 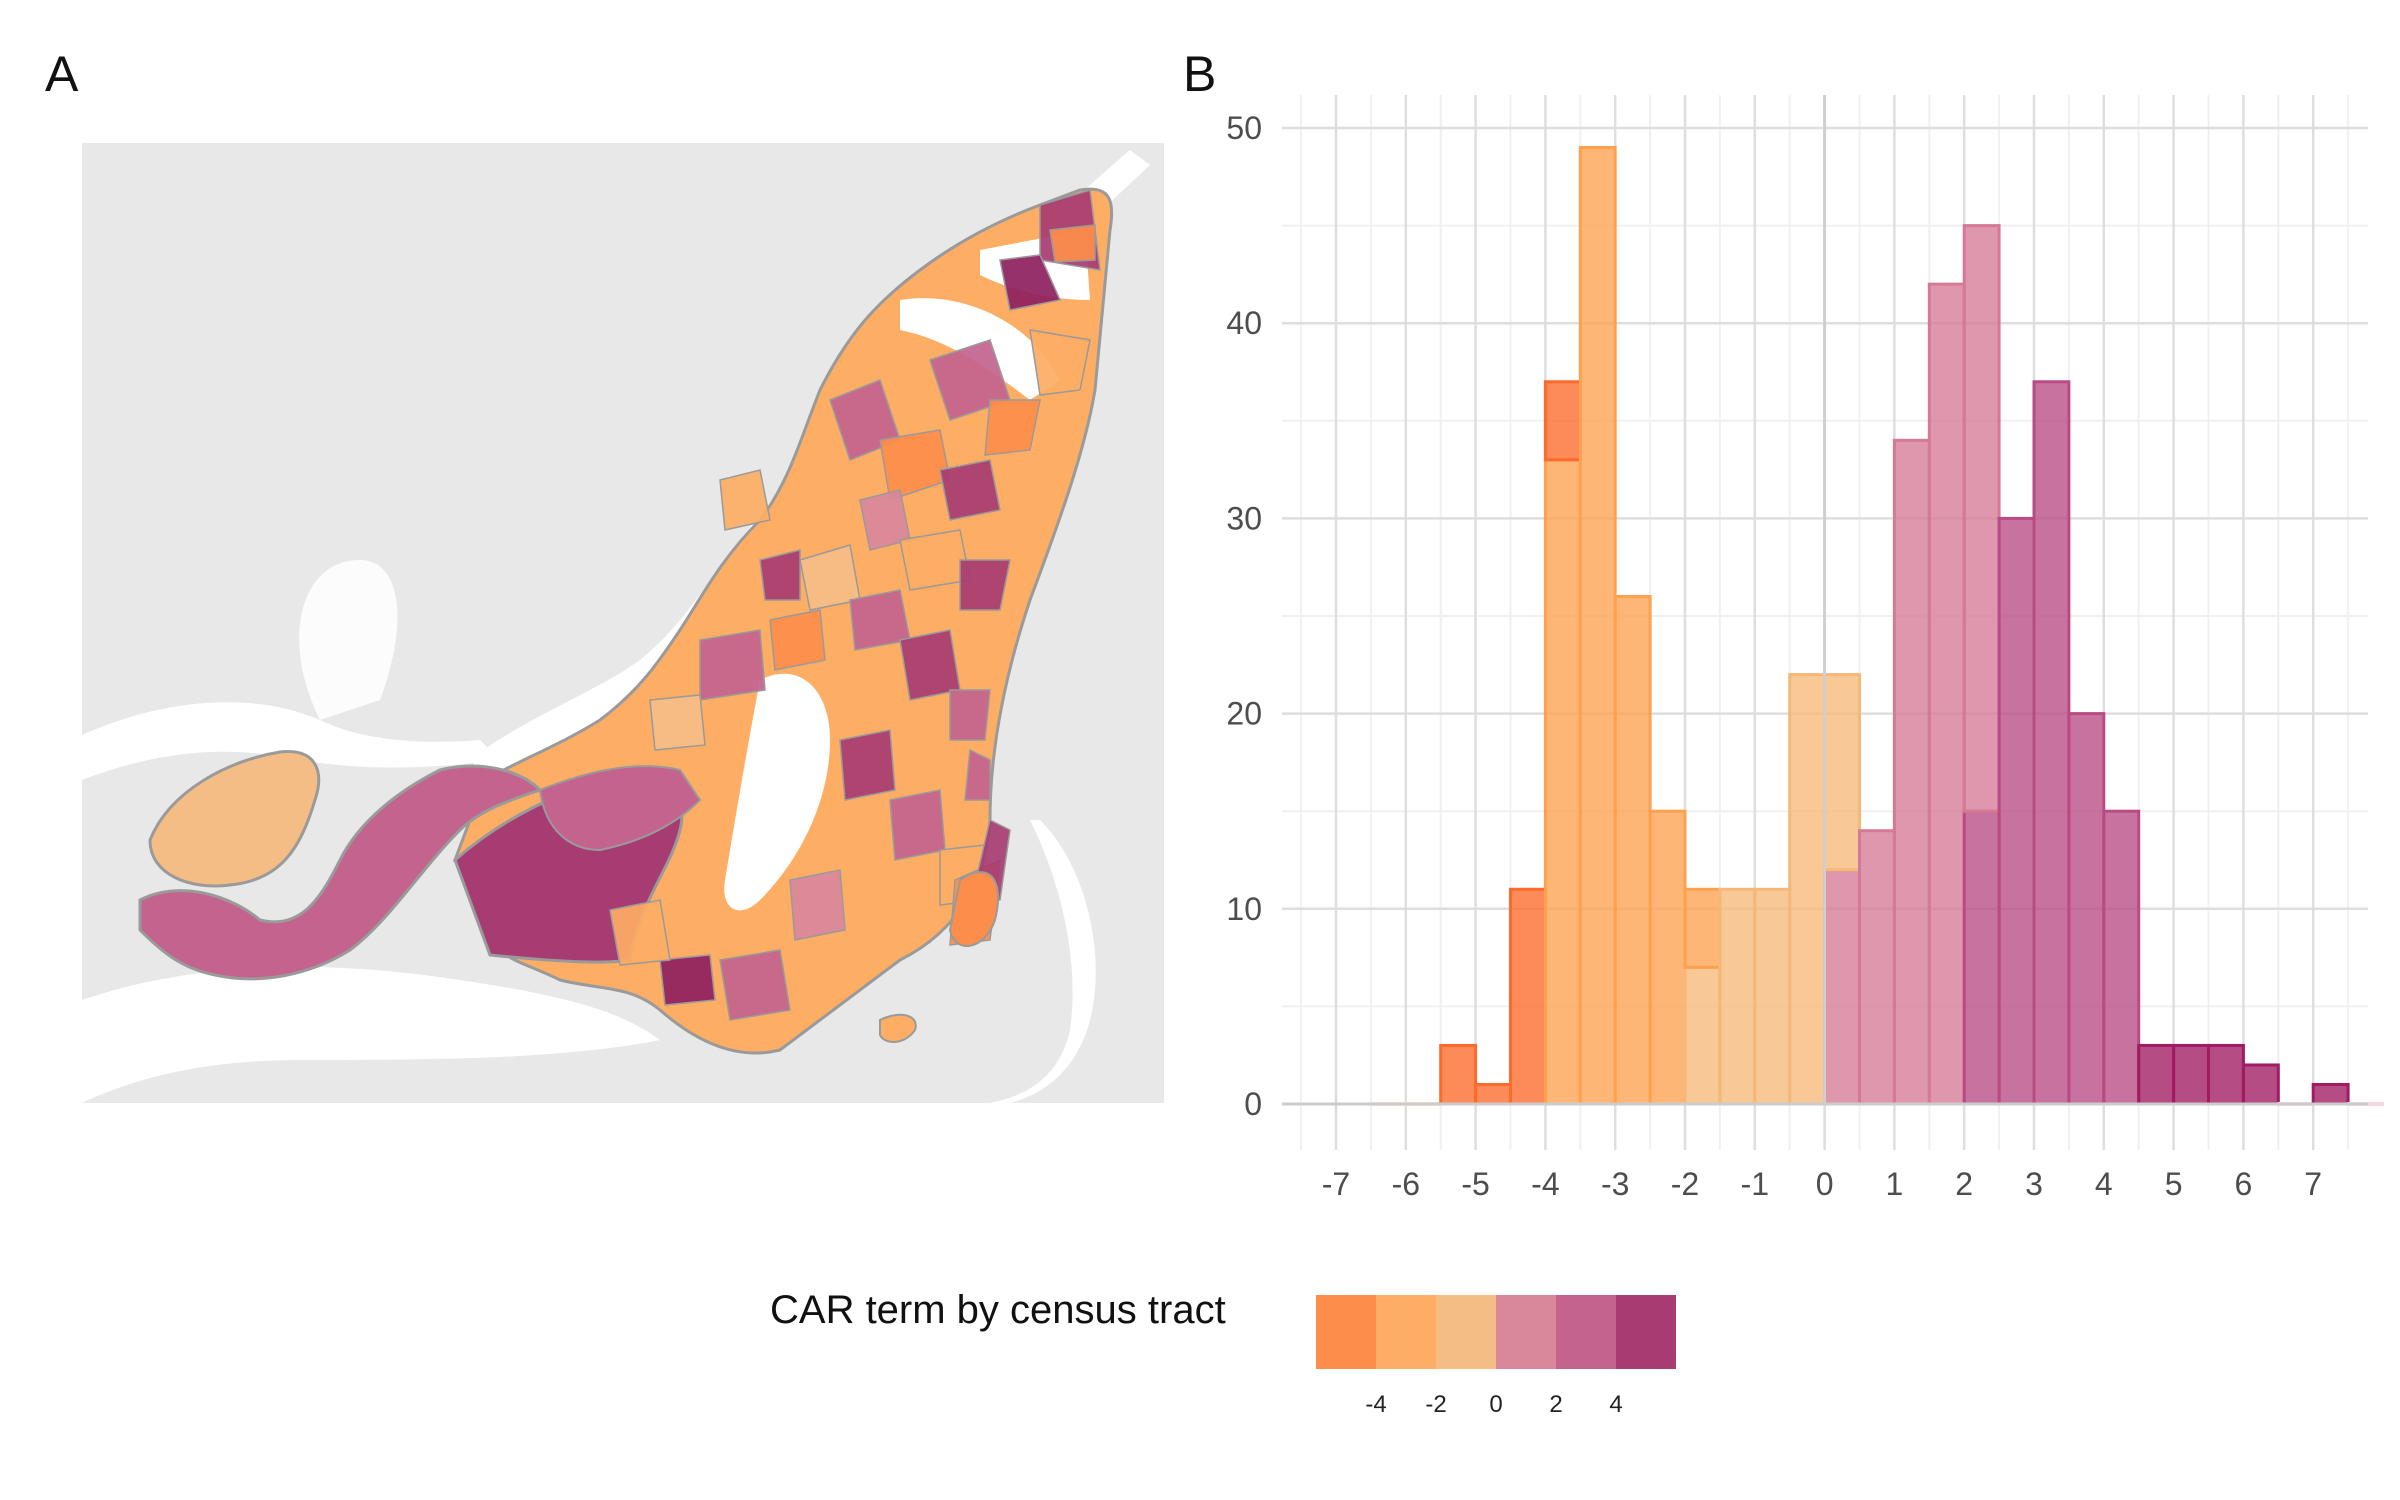 I want to click on y-tick-label: 0, so click(x=1253, y=1104).